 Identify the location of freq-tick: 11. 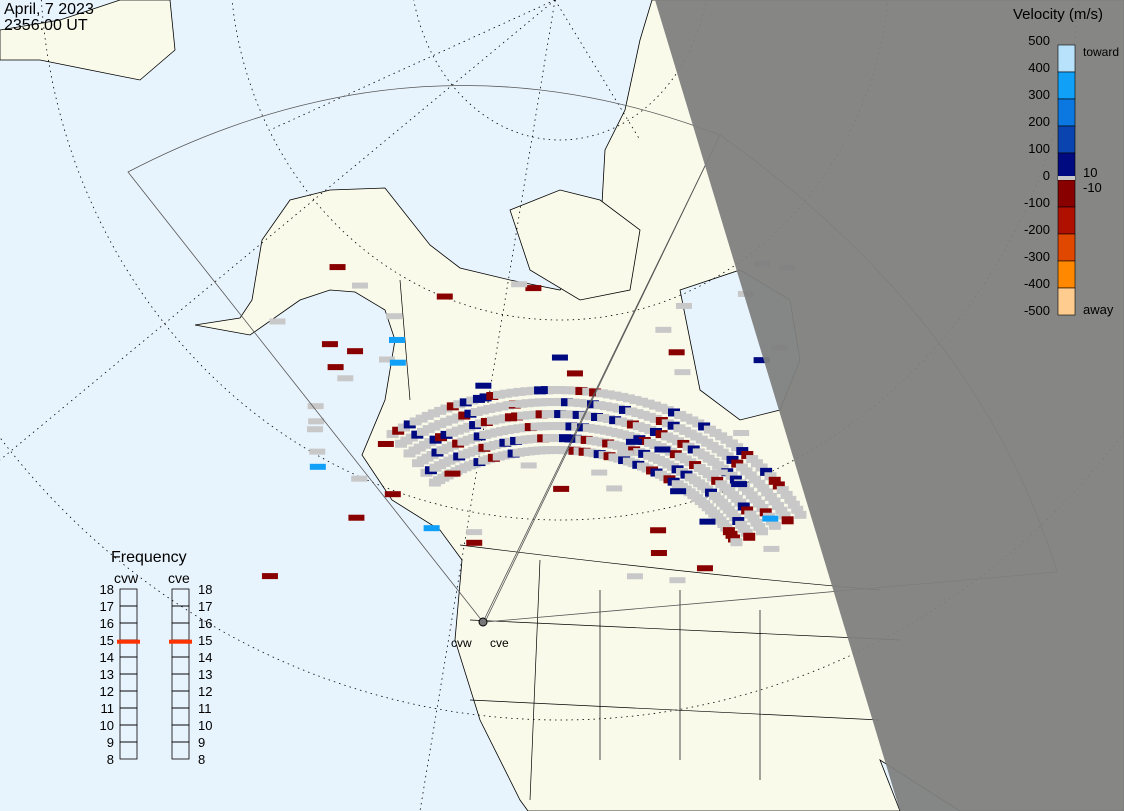
(107, 708).